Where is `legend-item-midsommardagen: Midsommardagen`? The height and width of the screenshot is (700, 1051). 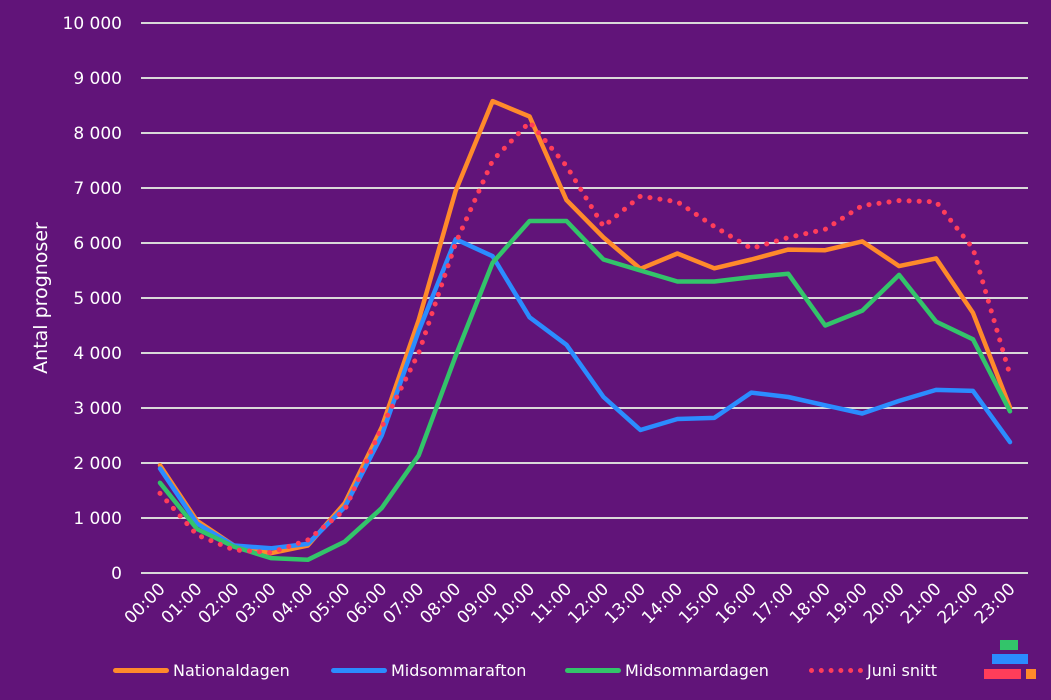 legend-item-midsommardagen: Midsommardagen is located at coordinates (667, 670).